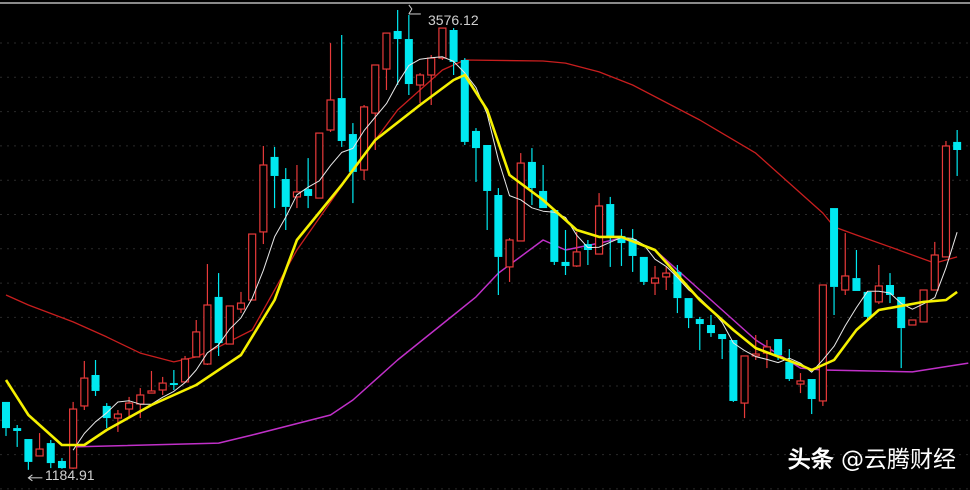 Image resolution: width=970 pixels, height=490 pixels. I want to click on high-price-label: 3576.12, so click(453, 20).